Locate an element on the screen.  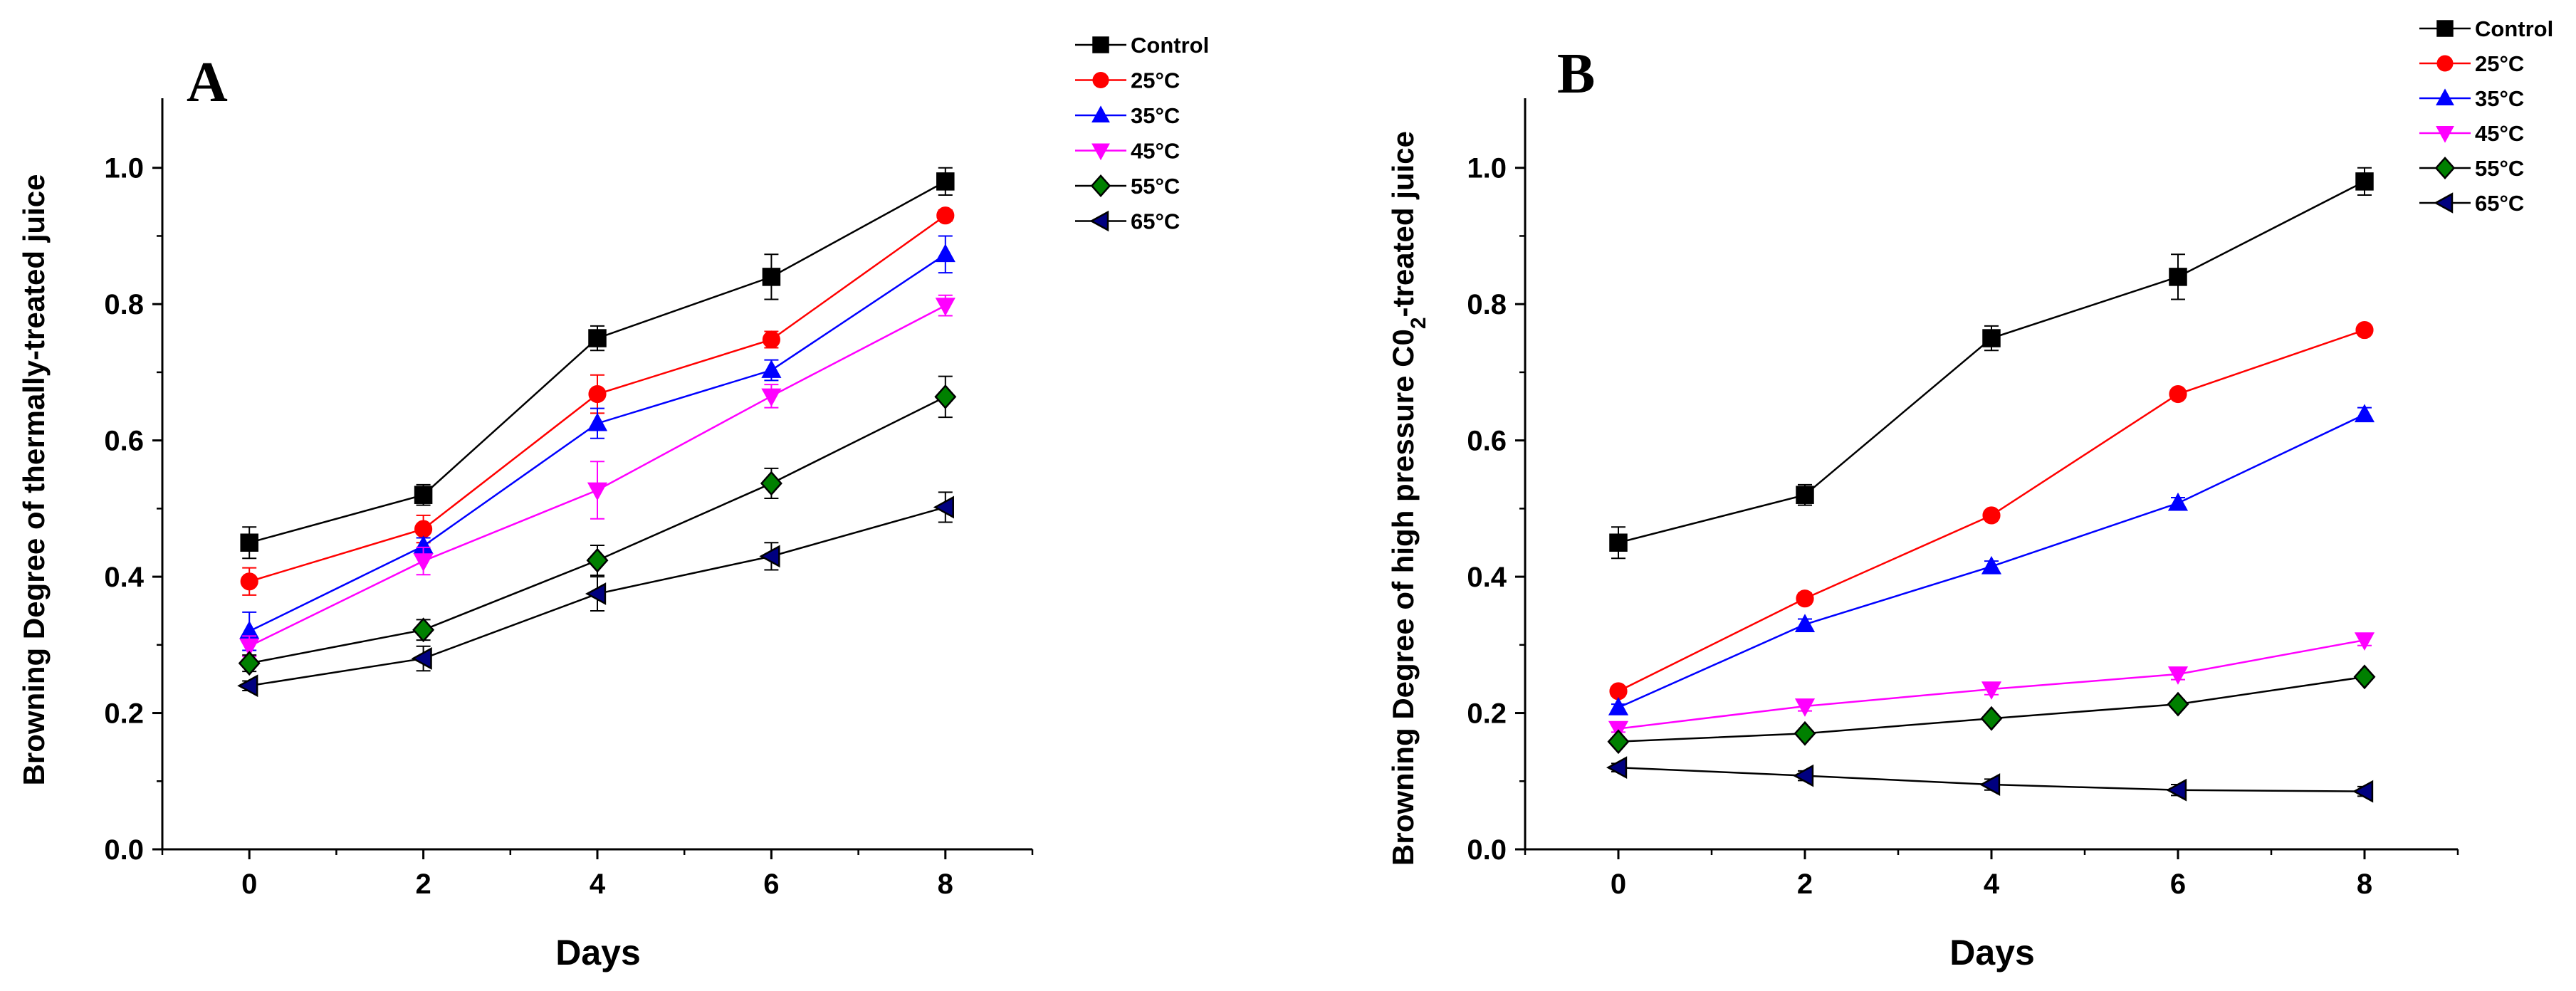
panel-b-label: B is located at coordinates (1576, 74).